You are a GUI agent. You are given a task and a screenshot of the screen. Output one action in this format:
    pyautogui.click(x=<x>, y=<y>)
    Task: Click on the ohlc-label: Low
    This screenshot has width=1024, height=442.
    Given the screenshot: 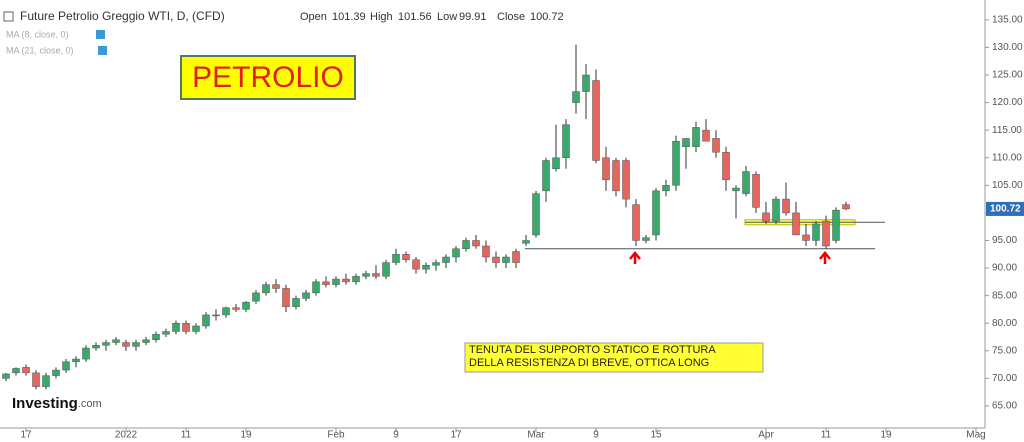 What is the action you would take?
    pyautogui.click(x=447, y=17)
    